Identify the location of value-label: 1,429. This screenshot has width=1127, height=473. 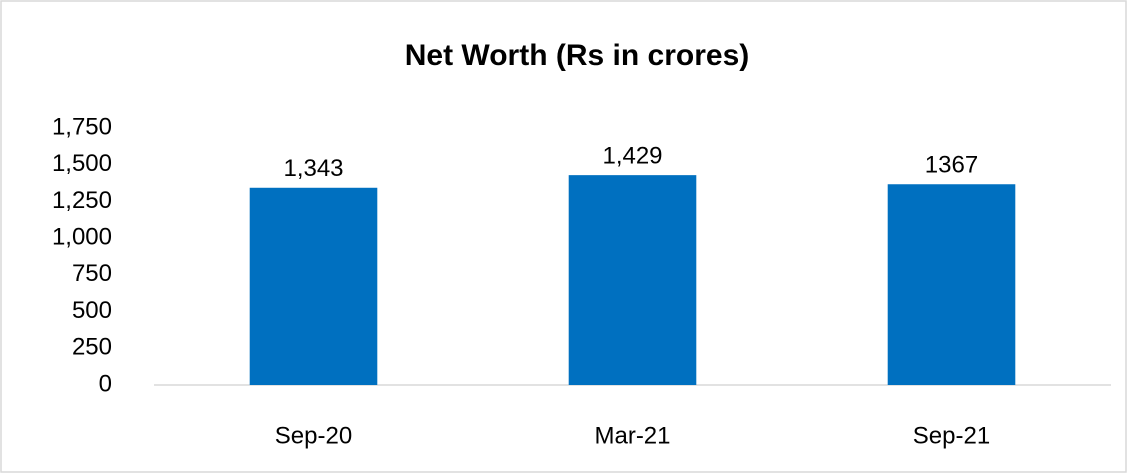
(632, 155).